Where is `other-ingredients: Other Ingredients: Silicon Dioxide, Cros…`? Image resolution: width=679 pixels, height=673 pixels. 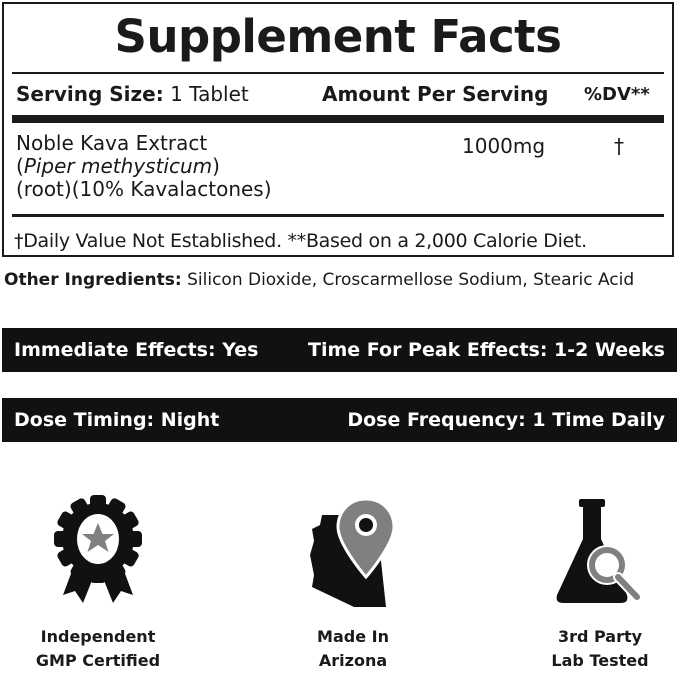 other-ingredients: Other Ingredients: Silicon Dioxide, Cros… is located at coordinates (319, 280).